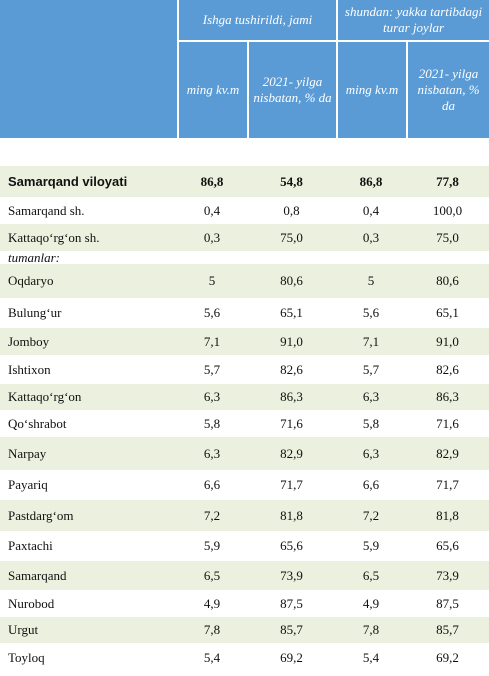 The image size is (489, 676). What do you see at coordinates (412, 20) in the screenshot?
I see `group-header: shundan: yakka tartibdagi turar joylar` at bounding box center [412, 20].